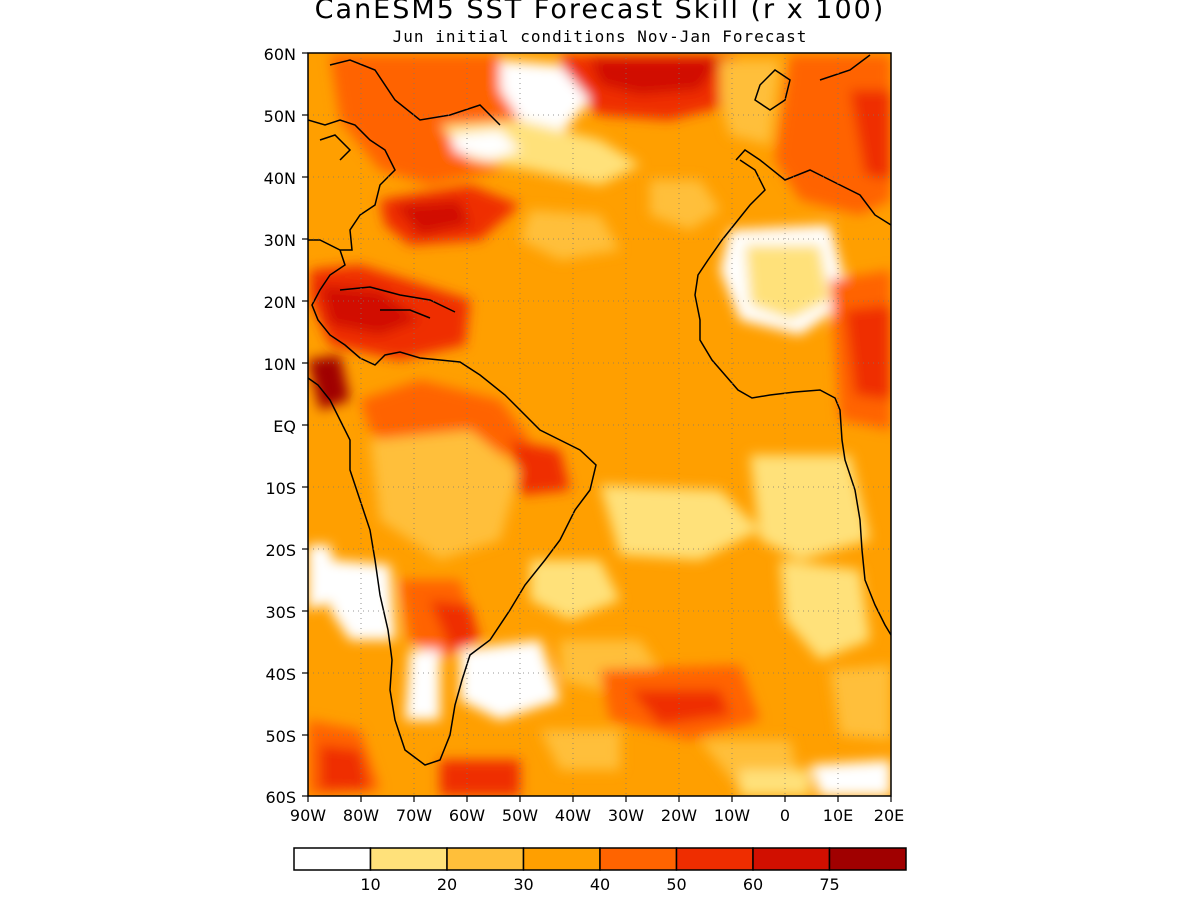 The image size is (1200, 900). I want to click on lat-label-60s: 60S, so click(280, 797).